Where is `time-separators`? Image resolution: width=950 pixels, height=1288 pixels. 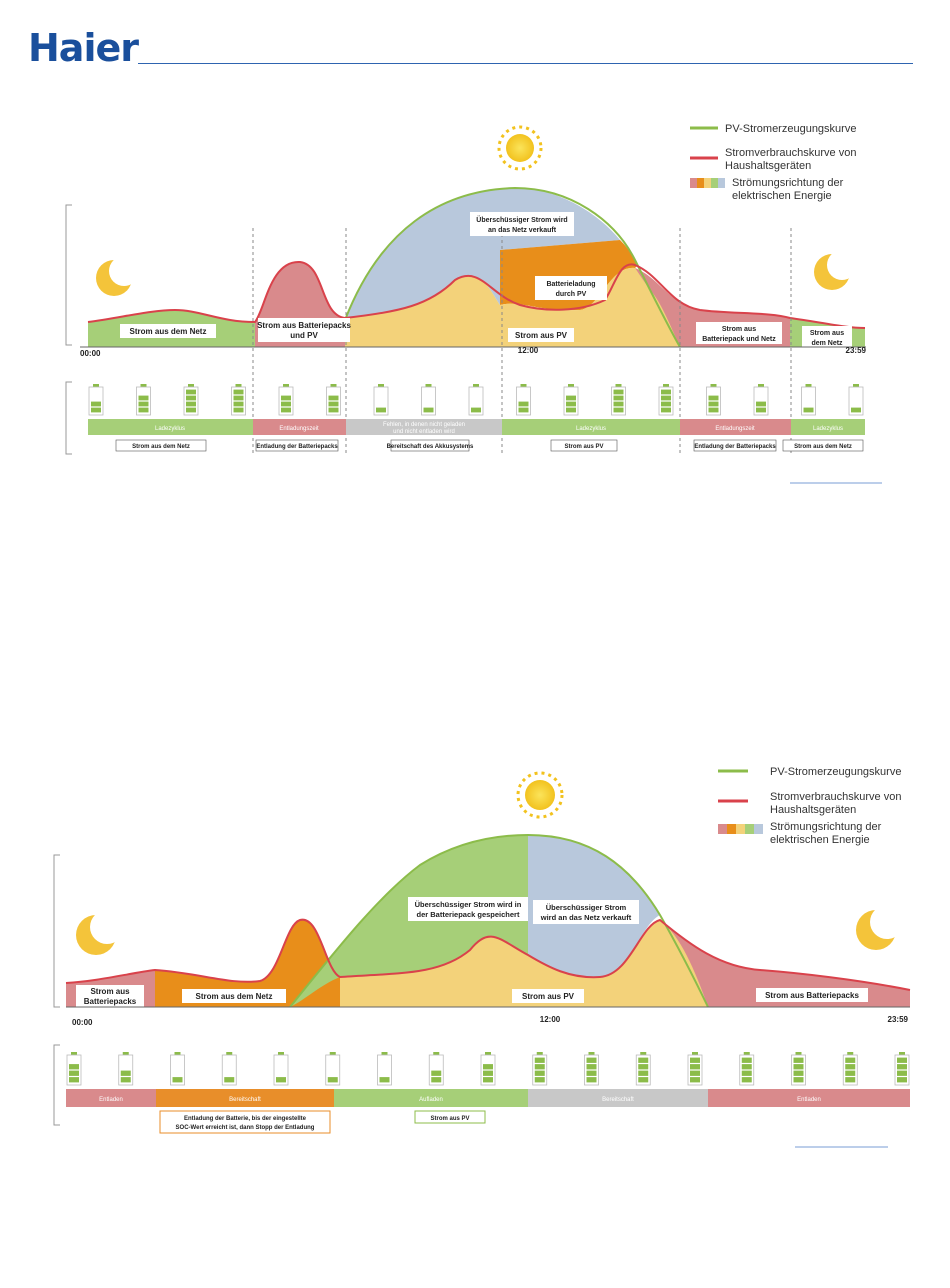 time-separators is located at coordinates (522, 341).